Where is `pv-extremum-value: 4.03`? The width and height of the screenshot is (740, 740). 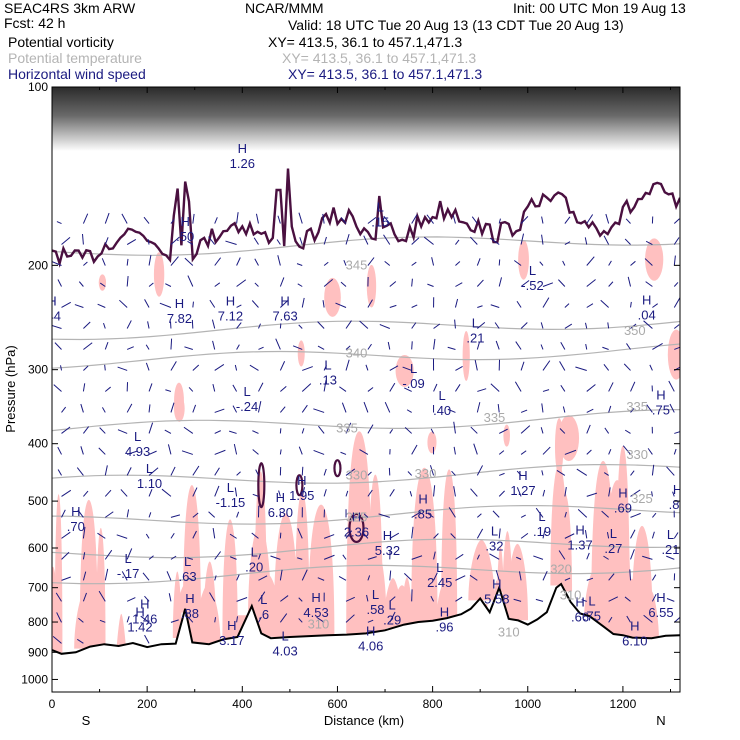 pv-extremum-value: 4.03 is located at coordinates (284, 651).